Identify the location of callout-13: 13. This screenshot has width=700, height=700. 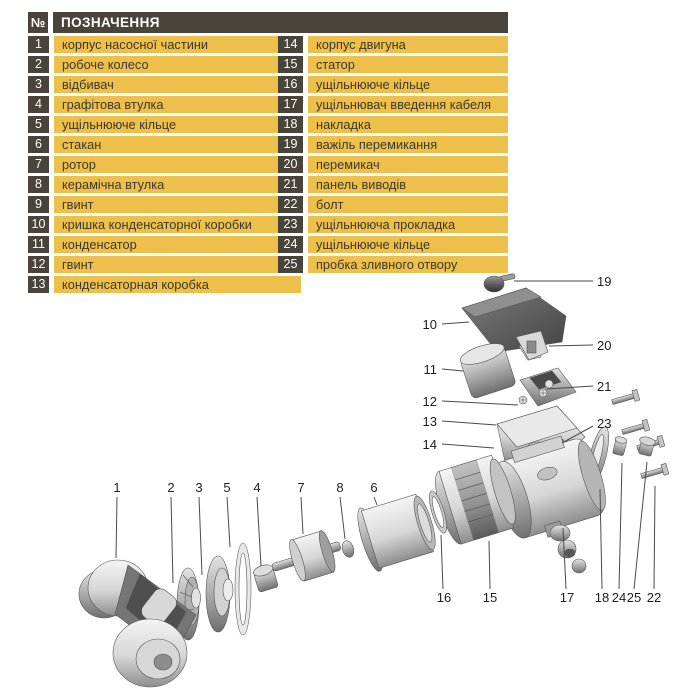
(430, 421).